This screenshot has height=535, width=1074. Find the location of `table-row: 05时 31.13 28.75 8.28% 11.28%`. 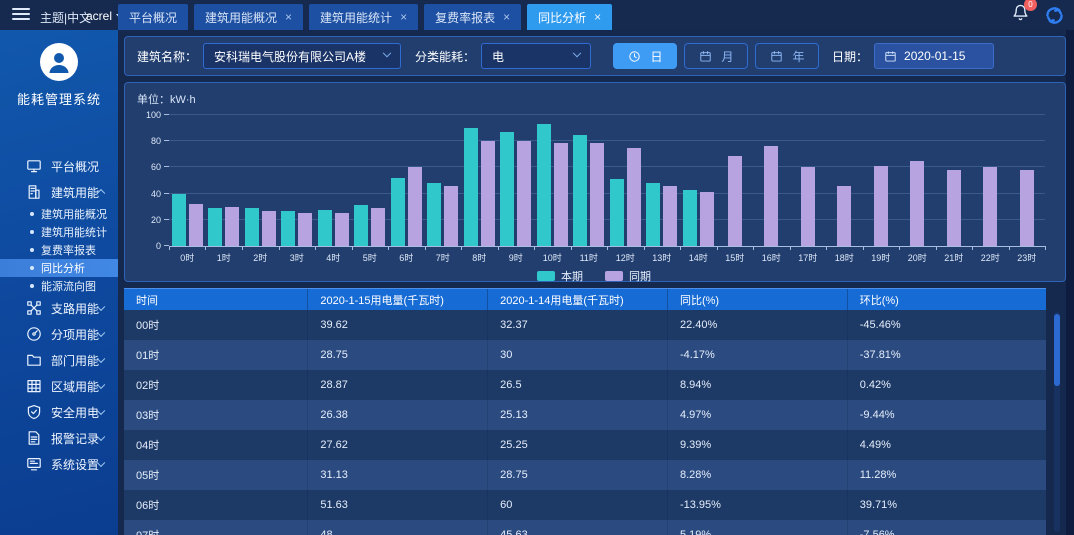

table-row: 05时 31.13 28.75 8.28% 11.28% is located at coordinates (585, 475).